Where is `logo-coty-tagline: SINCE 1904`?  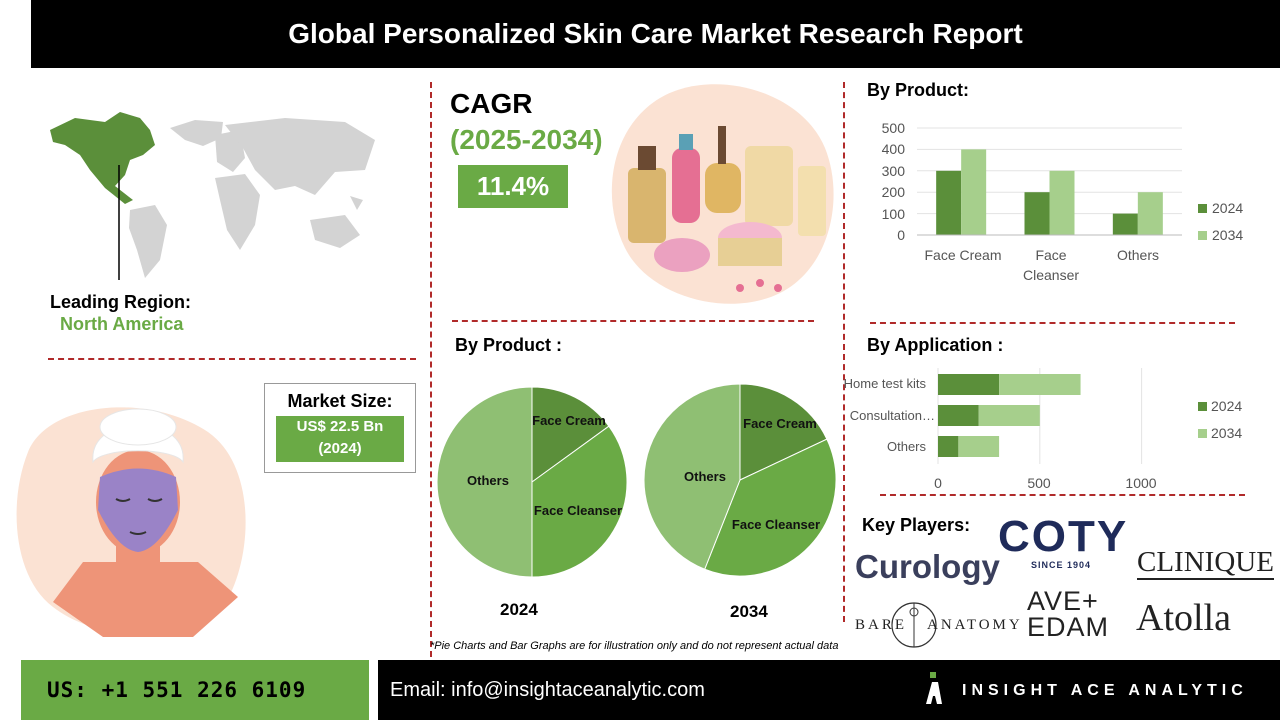 logo-coty-tagline: SINCE 1904 is located at coordinates (1061, 565).